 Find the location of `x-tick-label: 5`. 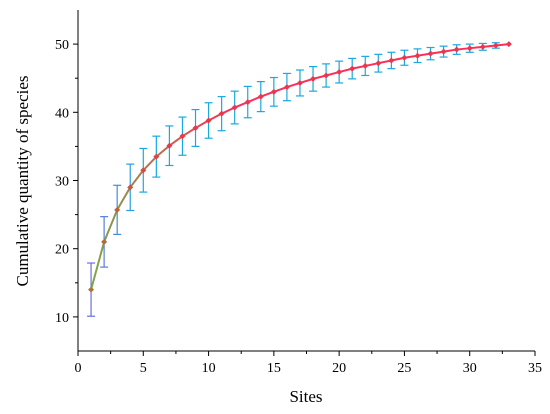

x-tick-label: 5 is located at coordinates (143, 368).